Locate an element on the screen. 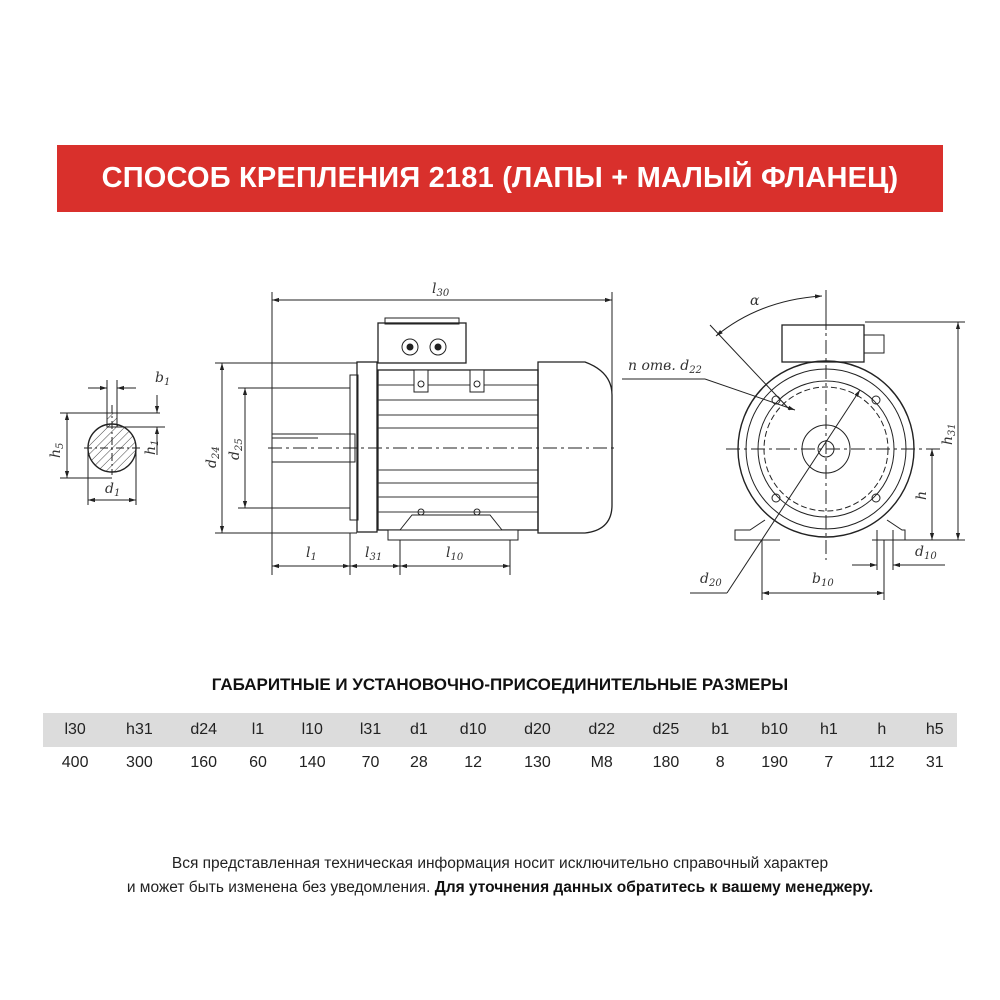 This screenshot has width=1000, height=1000. cell-d24: 160 is located at coordinates (204, 762).